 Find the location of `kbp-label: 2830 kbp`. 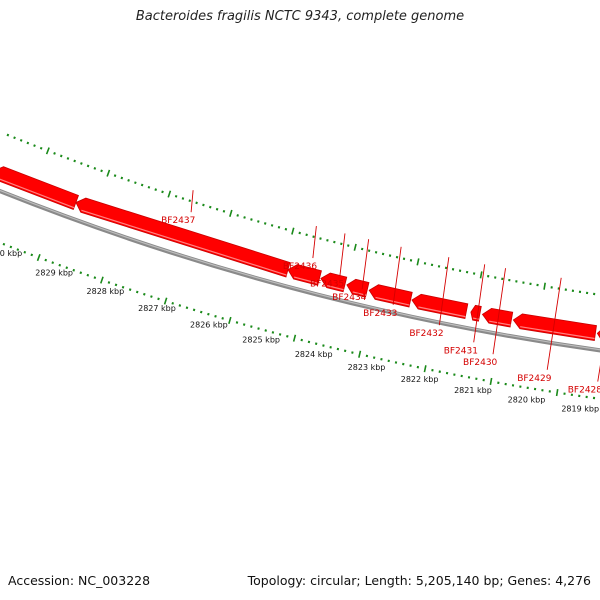

kbp-label: 2830 kbp is located at coordinates (11, 253).